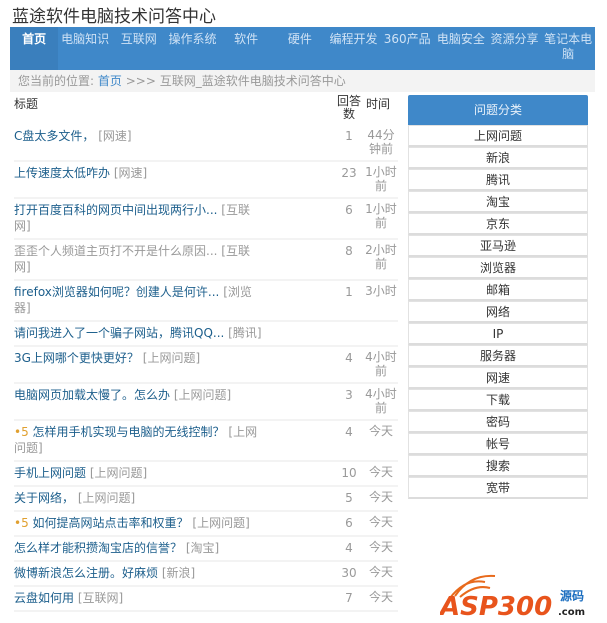 The width and height of the screenshot is (607, 623). What do you see at coordinates (246, 39) in the screenshot?
I see `nav-item: 软件` at bounding box center [246, 39].